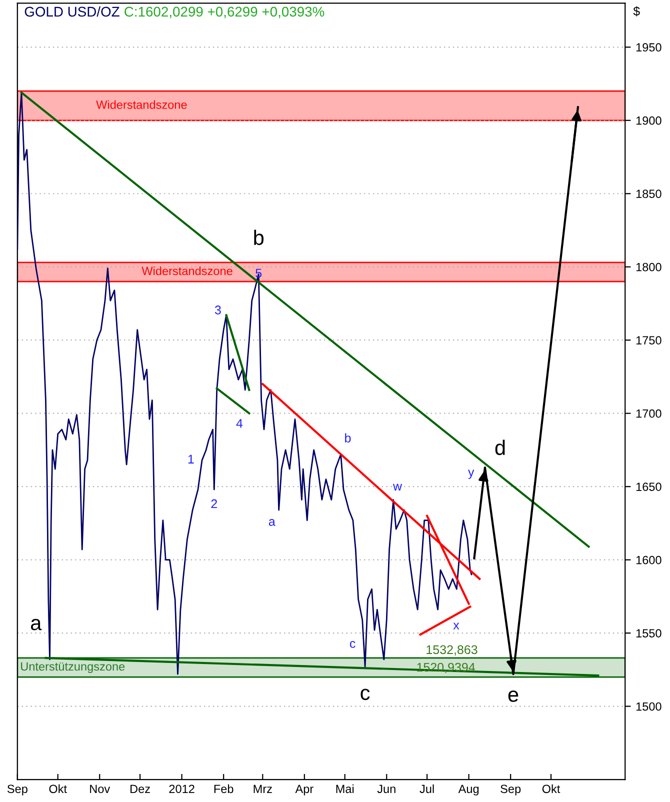  What do you see at coordinates (214, 503) in the screenshot?
I see `annotation: 2` at bounding box center [214, 503].